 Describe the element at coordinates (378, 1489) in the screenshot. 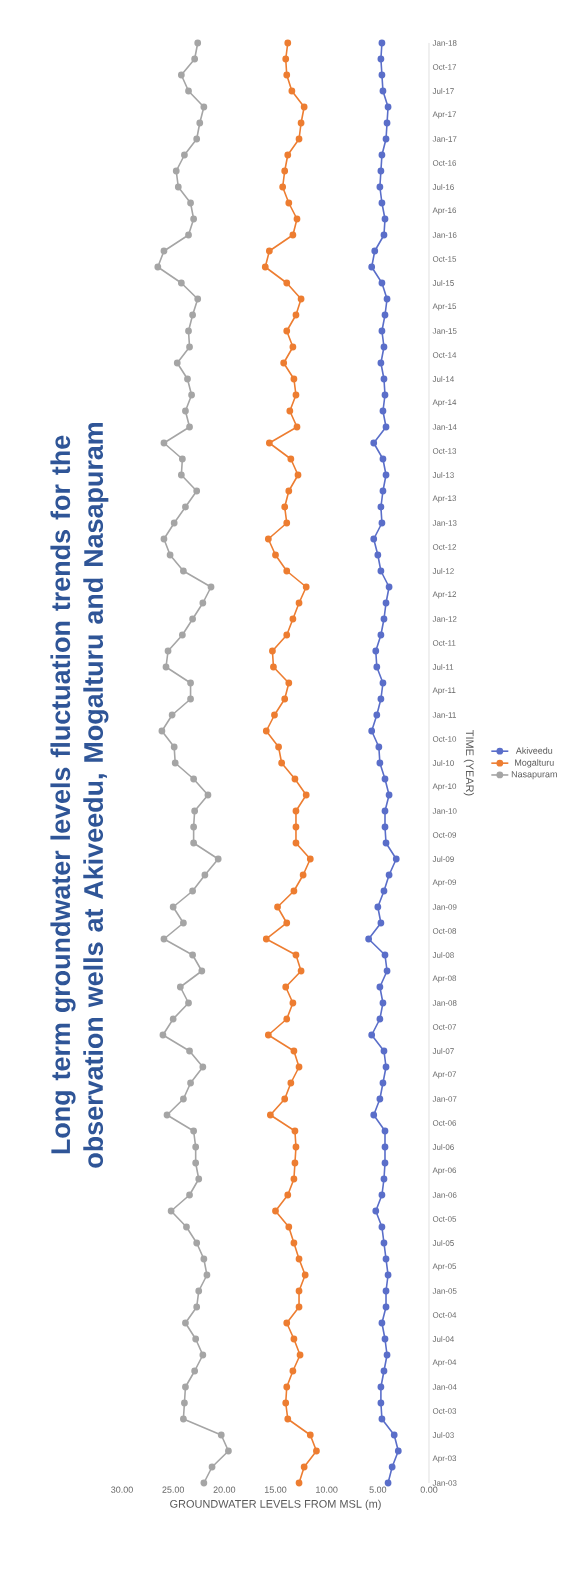

I see `x-tick-label: 5.00` at that location.